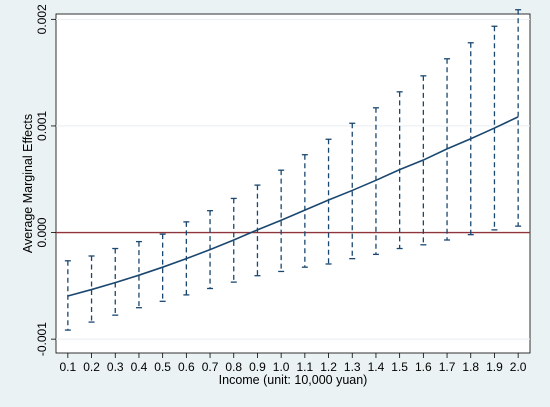  Describe the element at coordinates (68, 367) in the screenshot. I see `x-tick-label: 0.1` at that location.